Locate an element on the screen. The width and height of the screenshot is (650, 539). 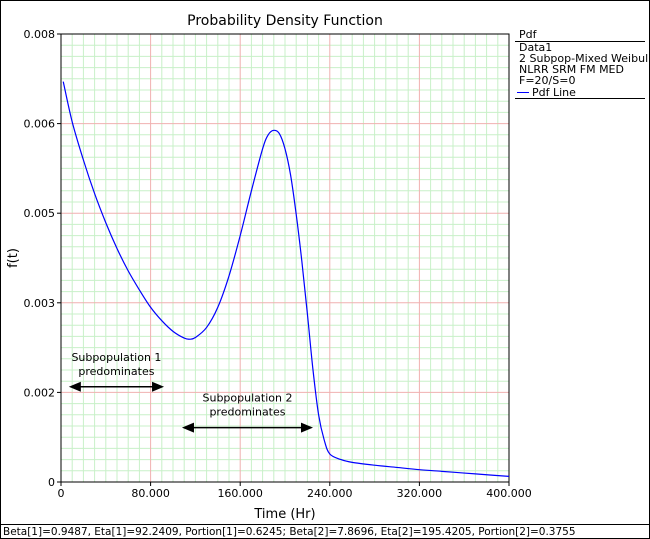
y-tick-label: 0 is located at coordinates (51, 482).